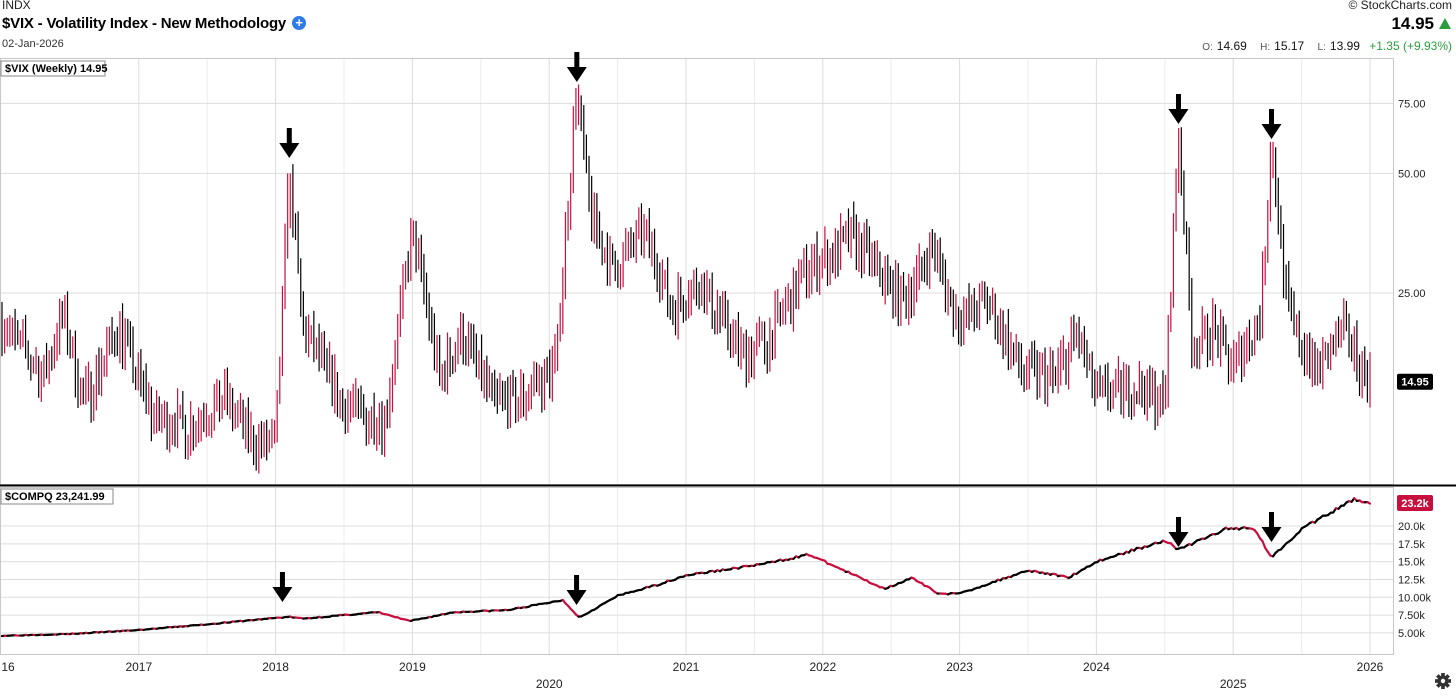 The image size is (1456, 696). What do you see at coordinates (1400, 6) in the screenshot?
I see `brand-label: © StockCharts.com` at bounding box center [1400, 6].